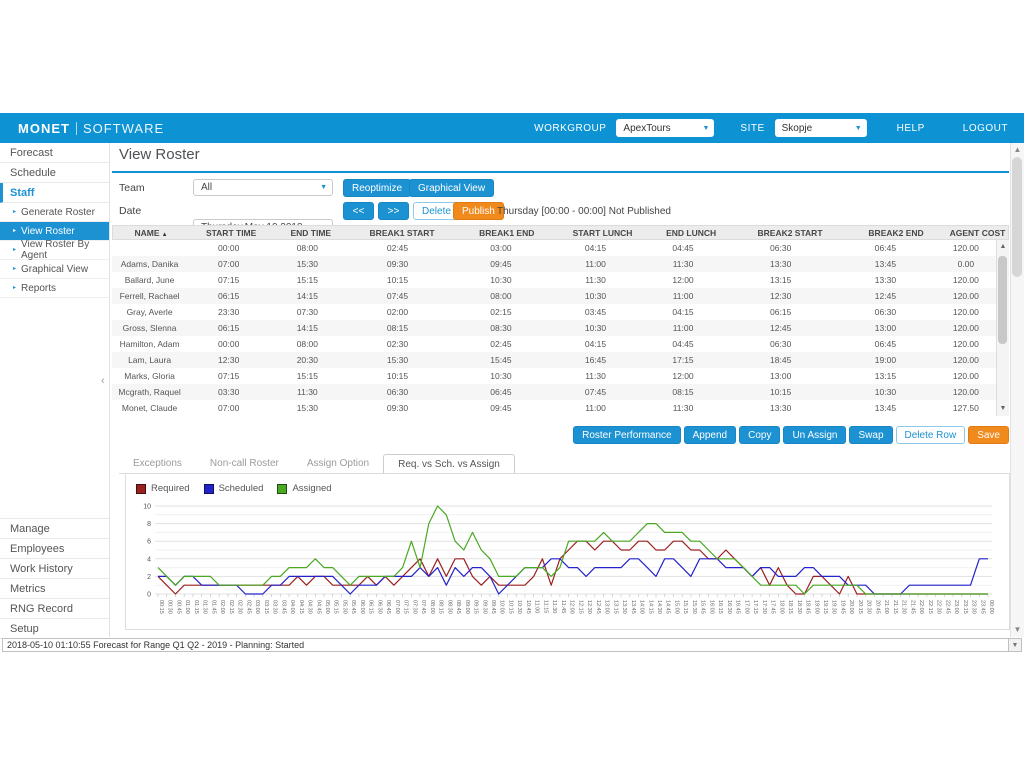 The width and height of the screenshot is (1024, 768). I want to click on table-cell: 15:30, so click(397, 360).